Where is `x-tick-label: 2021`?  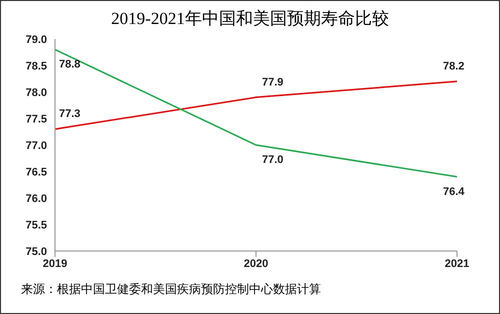 x-tick-label: 2021 is located at coordinates (457, 264).